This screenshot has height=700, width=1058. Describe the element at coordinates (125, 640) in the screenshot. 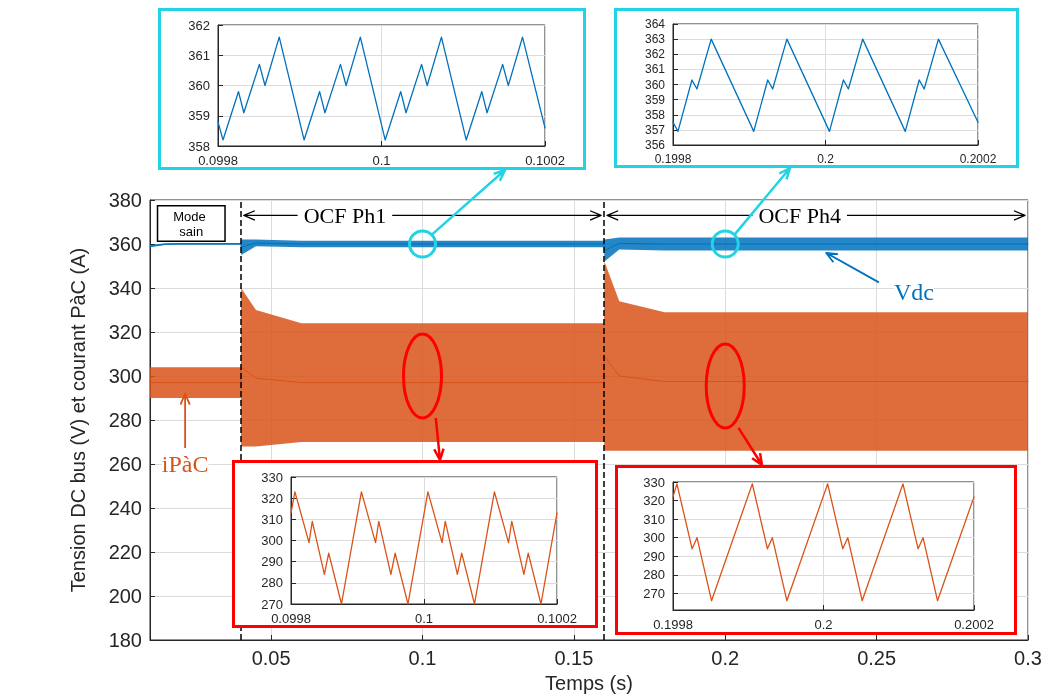

I see `y-tick-label: 180` at that location.